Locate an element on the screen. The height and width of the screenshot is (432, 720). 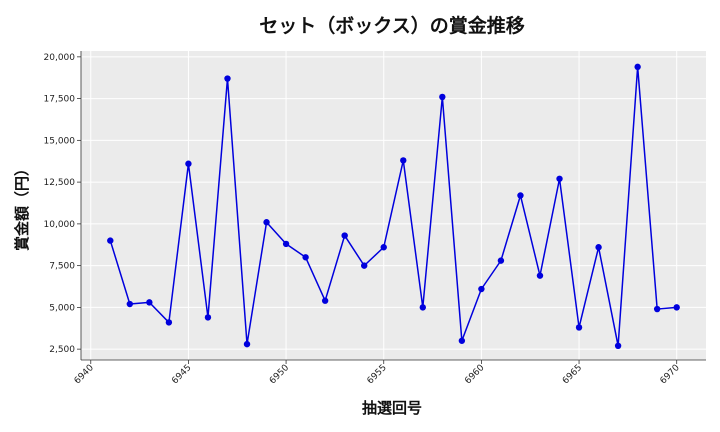
x-axis-label: 抽選回号 is located at coordinates (392, 408).